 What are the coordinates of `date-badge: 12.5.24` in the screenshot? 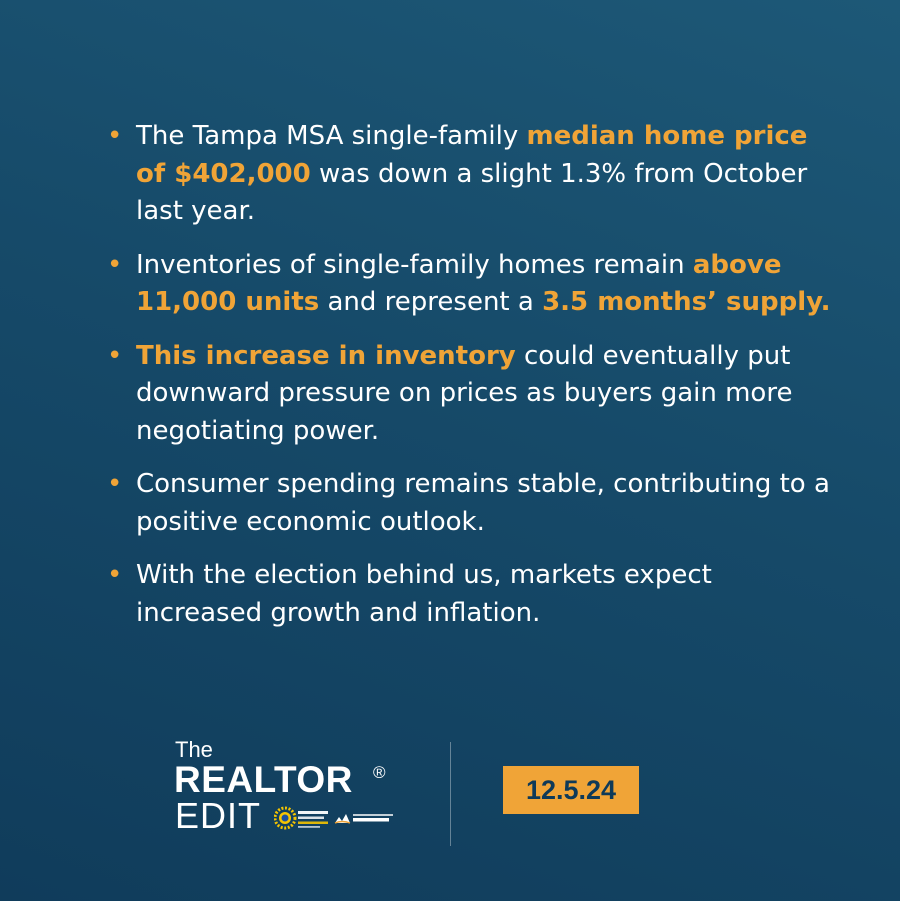 It's located at (571, 790).